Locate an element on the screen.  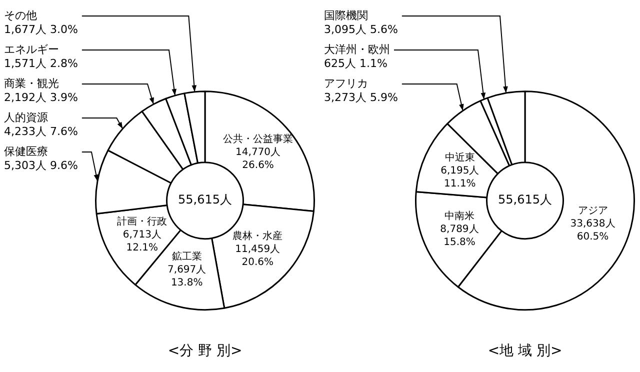
data-label: 1,571人 2.8% is located at coordinates (41, 63).